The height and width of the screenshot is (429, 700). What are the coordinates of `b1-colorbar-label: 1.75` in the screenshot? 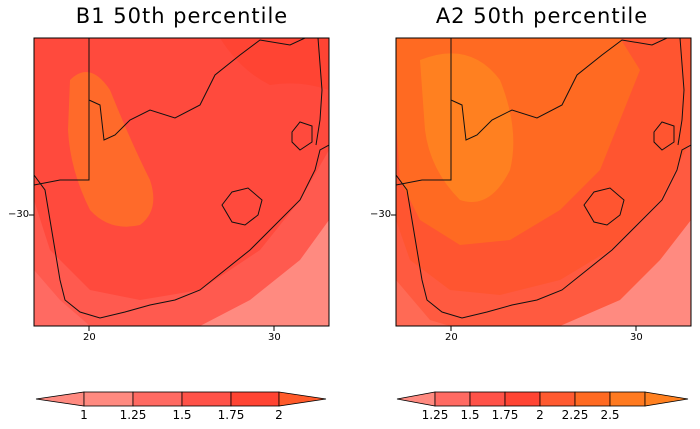 It's located at (231, 415).